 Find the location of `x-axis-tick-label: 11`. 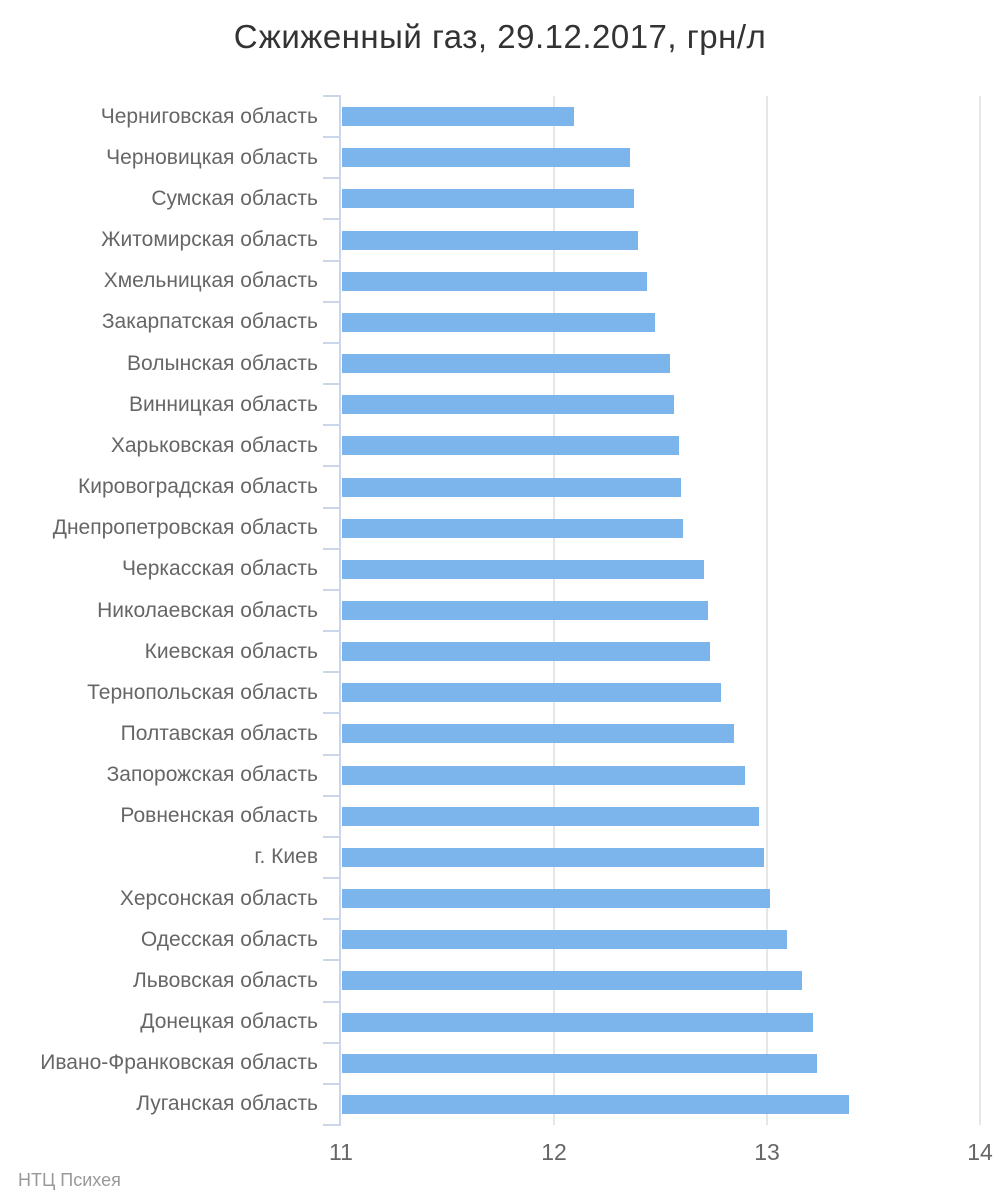

x-axis-tick-label: 11 is located at coordinates (341, 1152).